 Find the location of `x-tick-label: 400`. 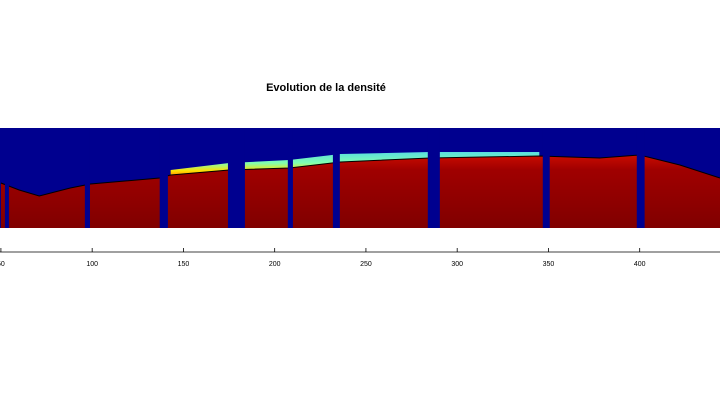

x-tick-label: 400 is located at coordinates (640, 264).